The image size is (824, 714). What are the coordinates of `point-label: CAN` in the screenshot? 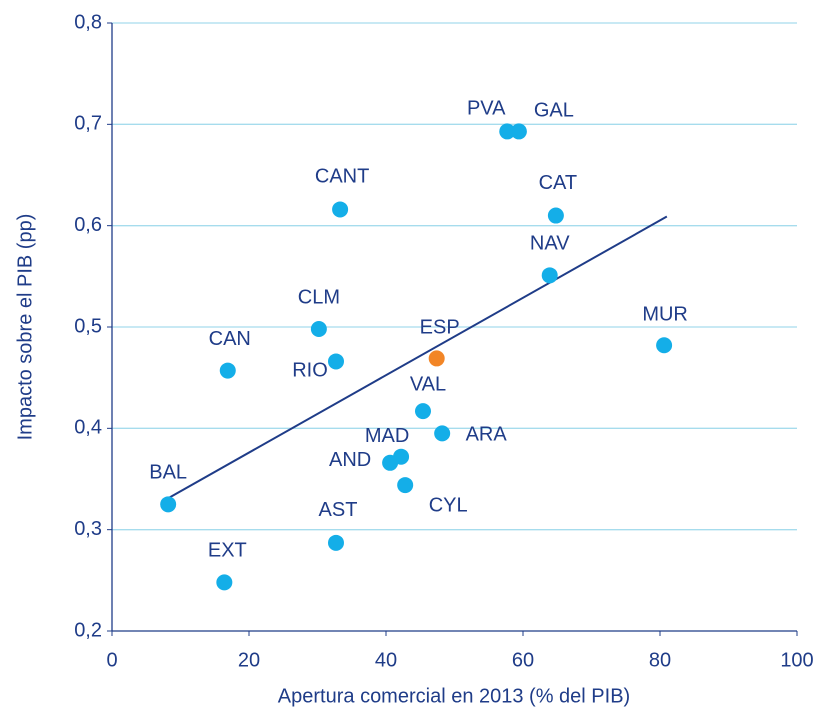 It's located at (230, 339).